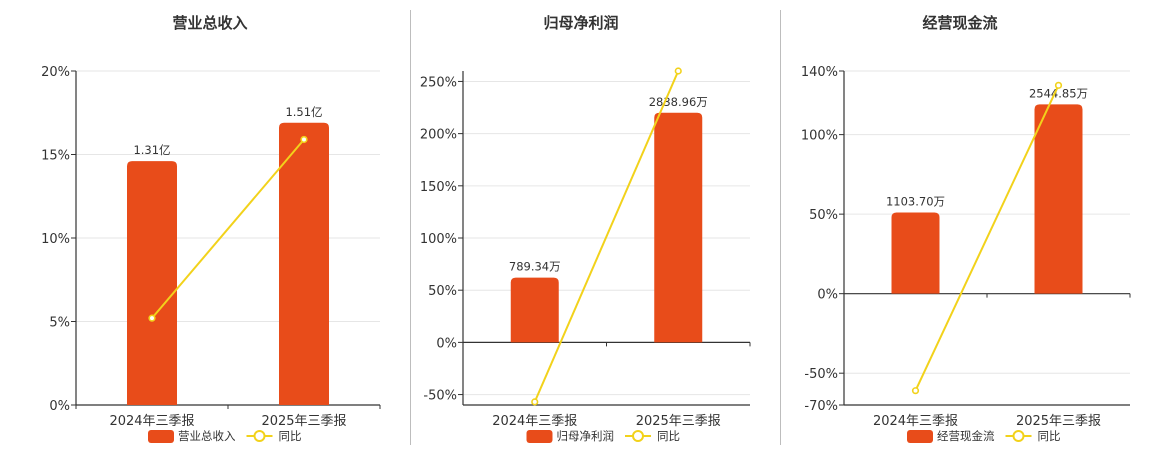  I want to click on y-tick-label: 150%, so click(438, 187).